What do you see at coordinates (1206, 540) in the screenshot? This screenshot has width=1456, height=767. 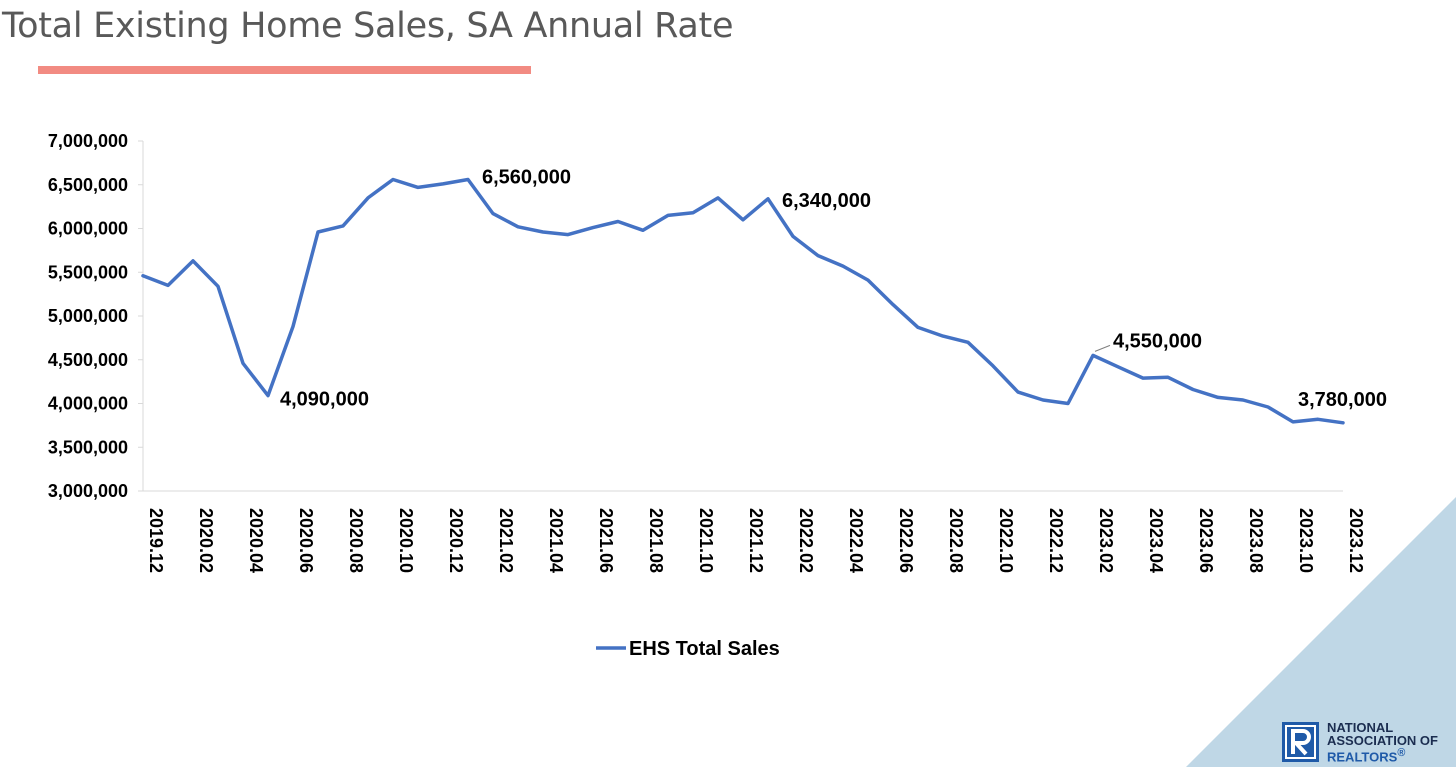 I see `x-tick-label: 2023.06` at bounding box center [1206, 540].